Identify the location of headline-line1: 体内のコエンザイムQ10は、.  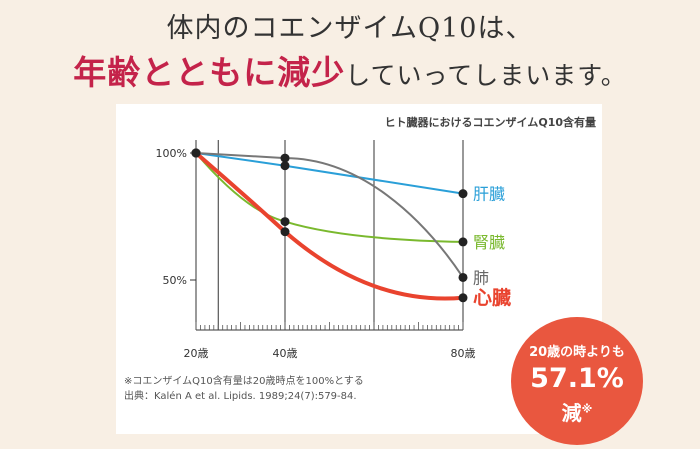
(350, 28).